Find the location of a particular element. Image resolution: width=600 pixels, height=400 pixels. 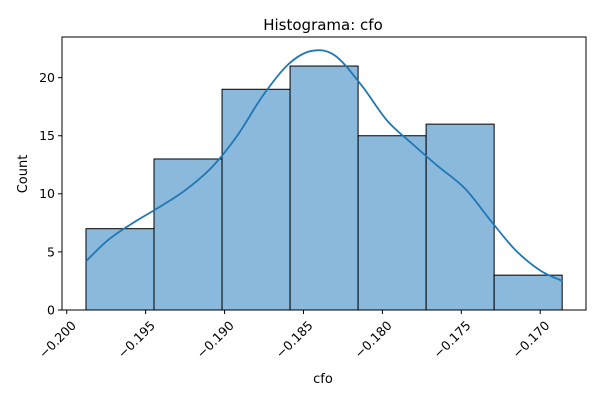

x-tick-label: −0.185 is located at coordinates (293, 339).